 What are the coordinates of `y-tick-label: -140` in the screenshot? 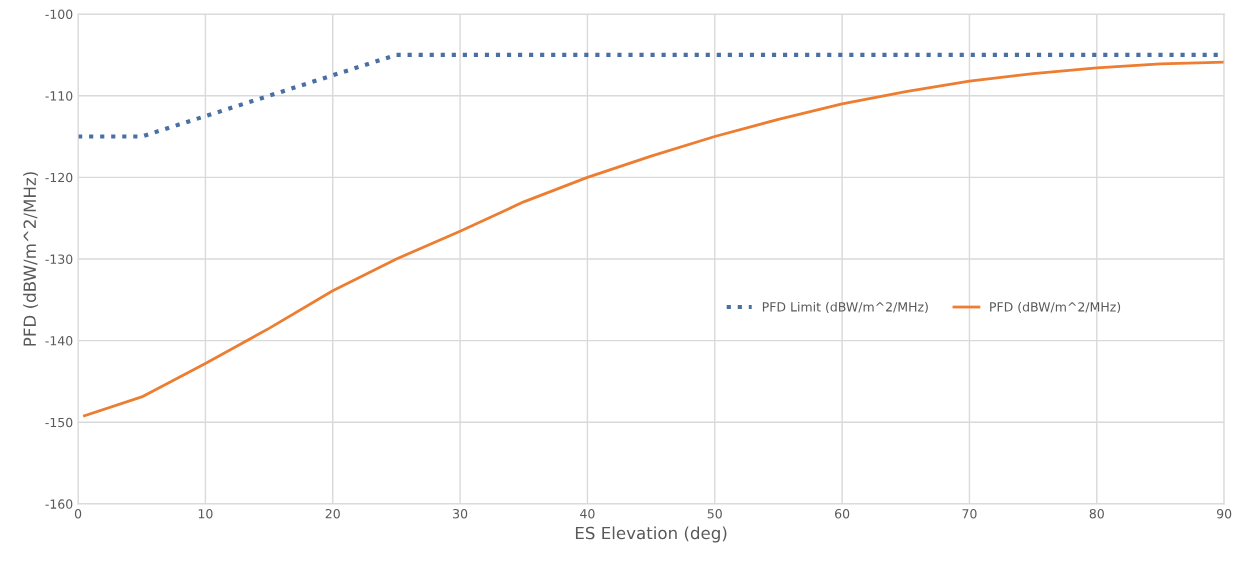 It's located at (59, 341).